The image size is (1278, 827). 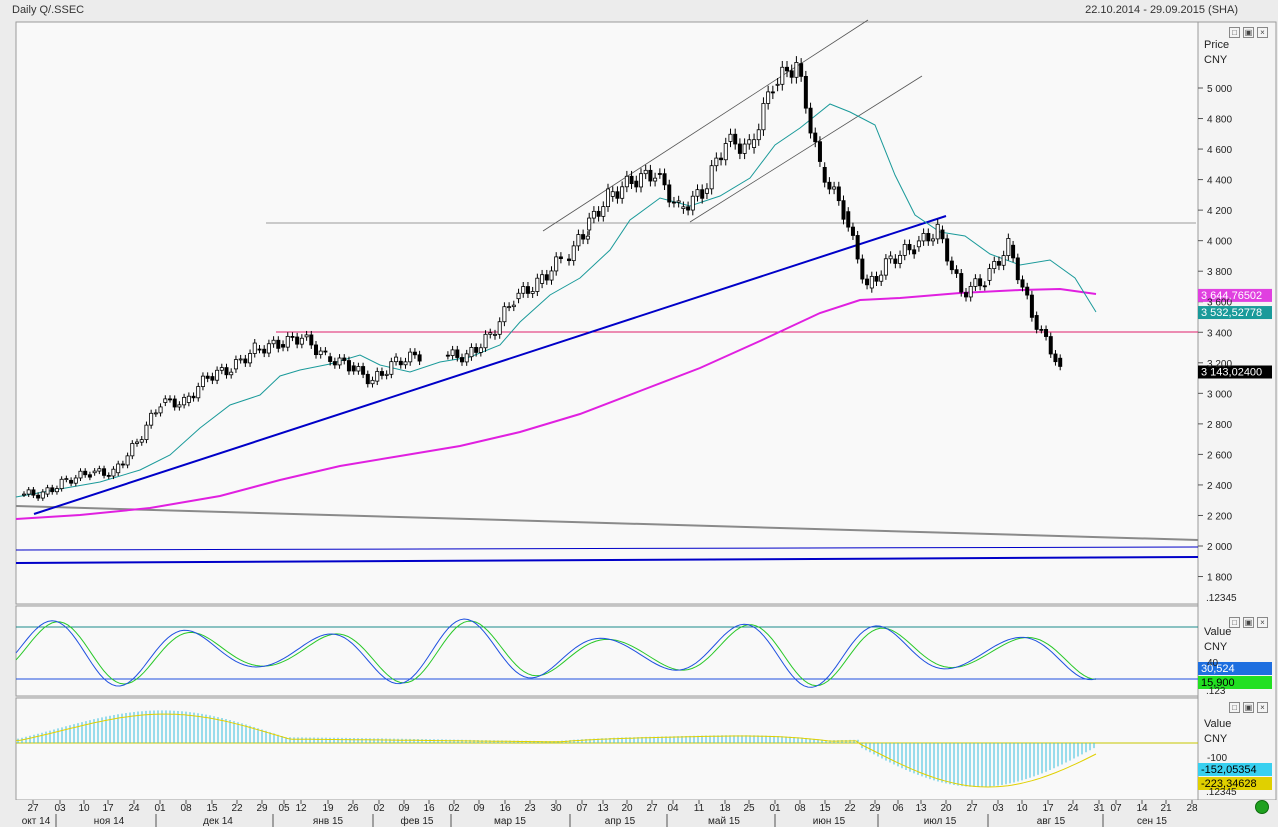 I want to click on macd-maximize-icon: ▣, so click(x=1248, y=707).